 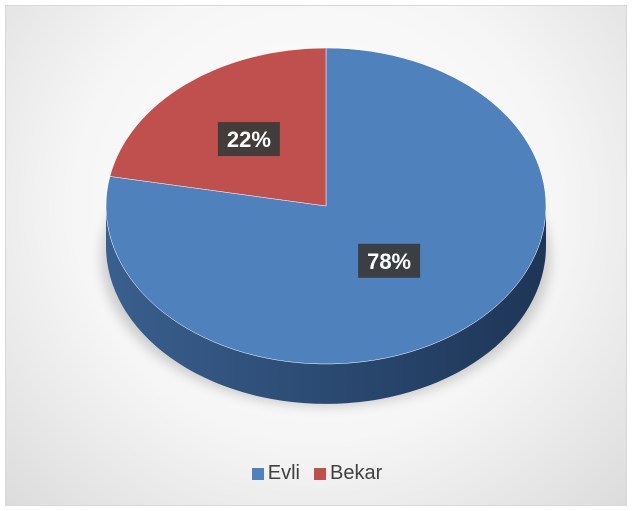 I want to click on legend-item-evli: Evli, so click(x=275, y=473).